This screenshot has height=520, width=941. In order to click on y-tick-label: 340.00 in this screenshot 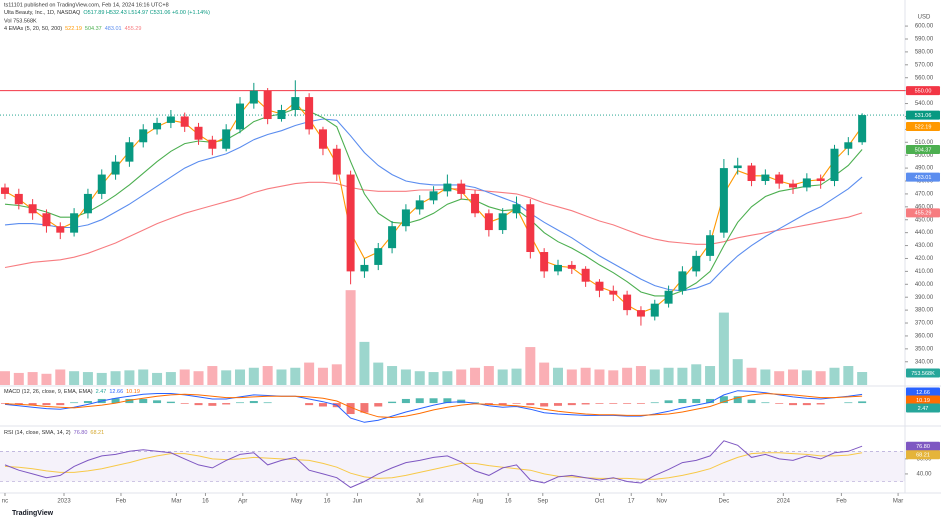, I will do `click(924, 362)`.